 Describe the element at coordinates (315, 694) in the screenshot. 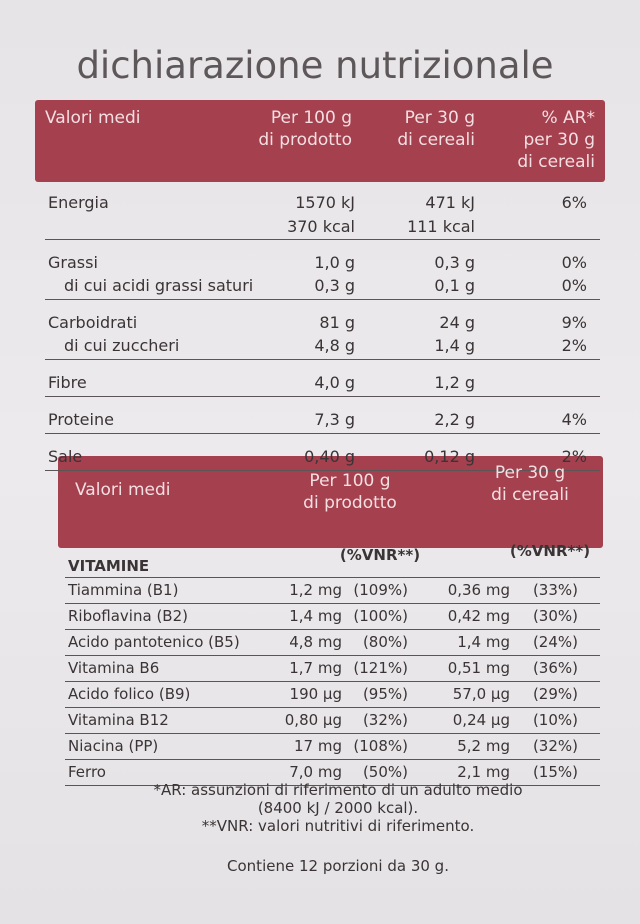

I see `value: 190 µg` at that location.